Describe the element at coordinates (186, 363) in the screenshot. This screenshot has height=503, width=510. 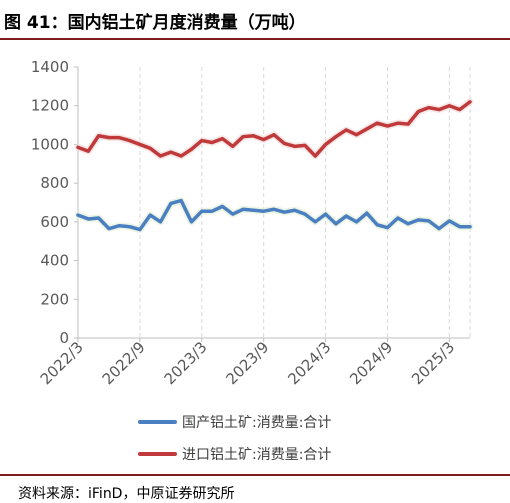
I see `x-tick-label: 2023/3` at that location.